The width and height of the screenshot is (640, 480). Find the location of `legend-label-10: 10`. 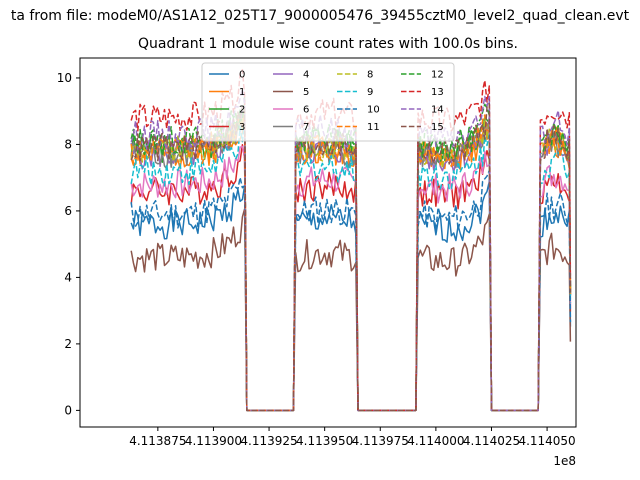

legend-label-10: 10 is located at coordinates (373, 110).